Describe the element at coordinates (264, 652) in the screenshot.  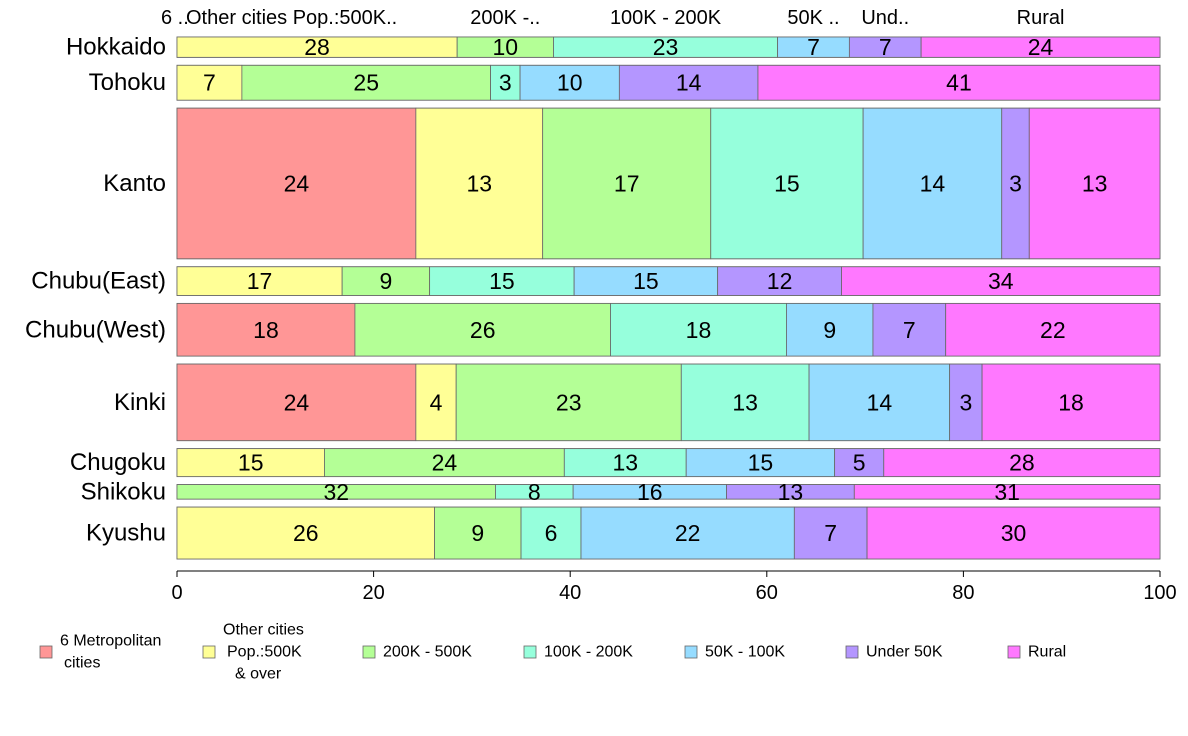
I see `legend-label: Pop.:500K` at that location.